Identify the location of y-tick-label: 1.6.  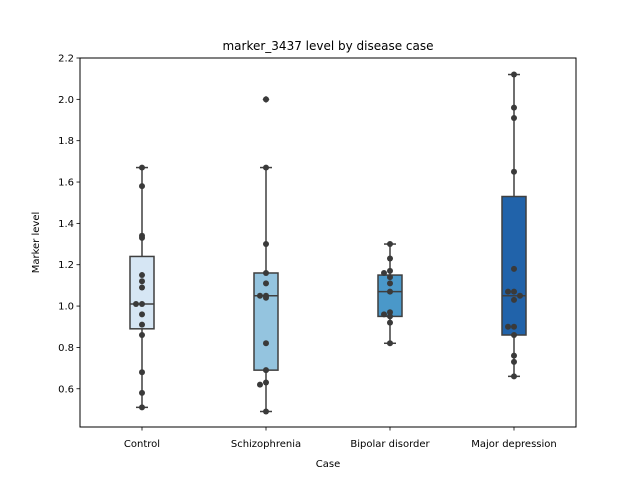
(66, 183).